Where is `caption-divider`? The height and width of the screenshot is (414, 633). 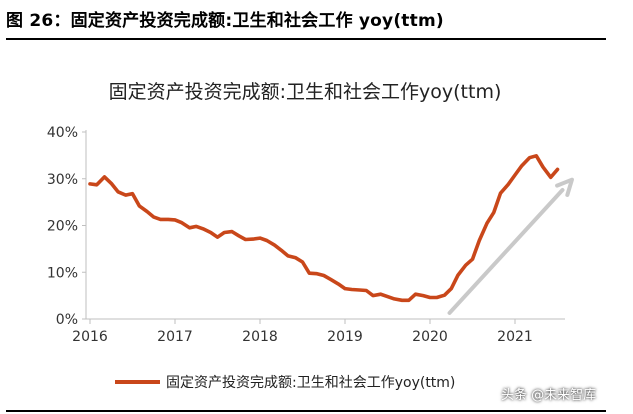 caption-divider is located at coordinates (306, 39).